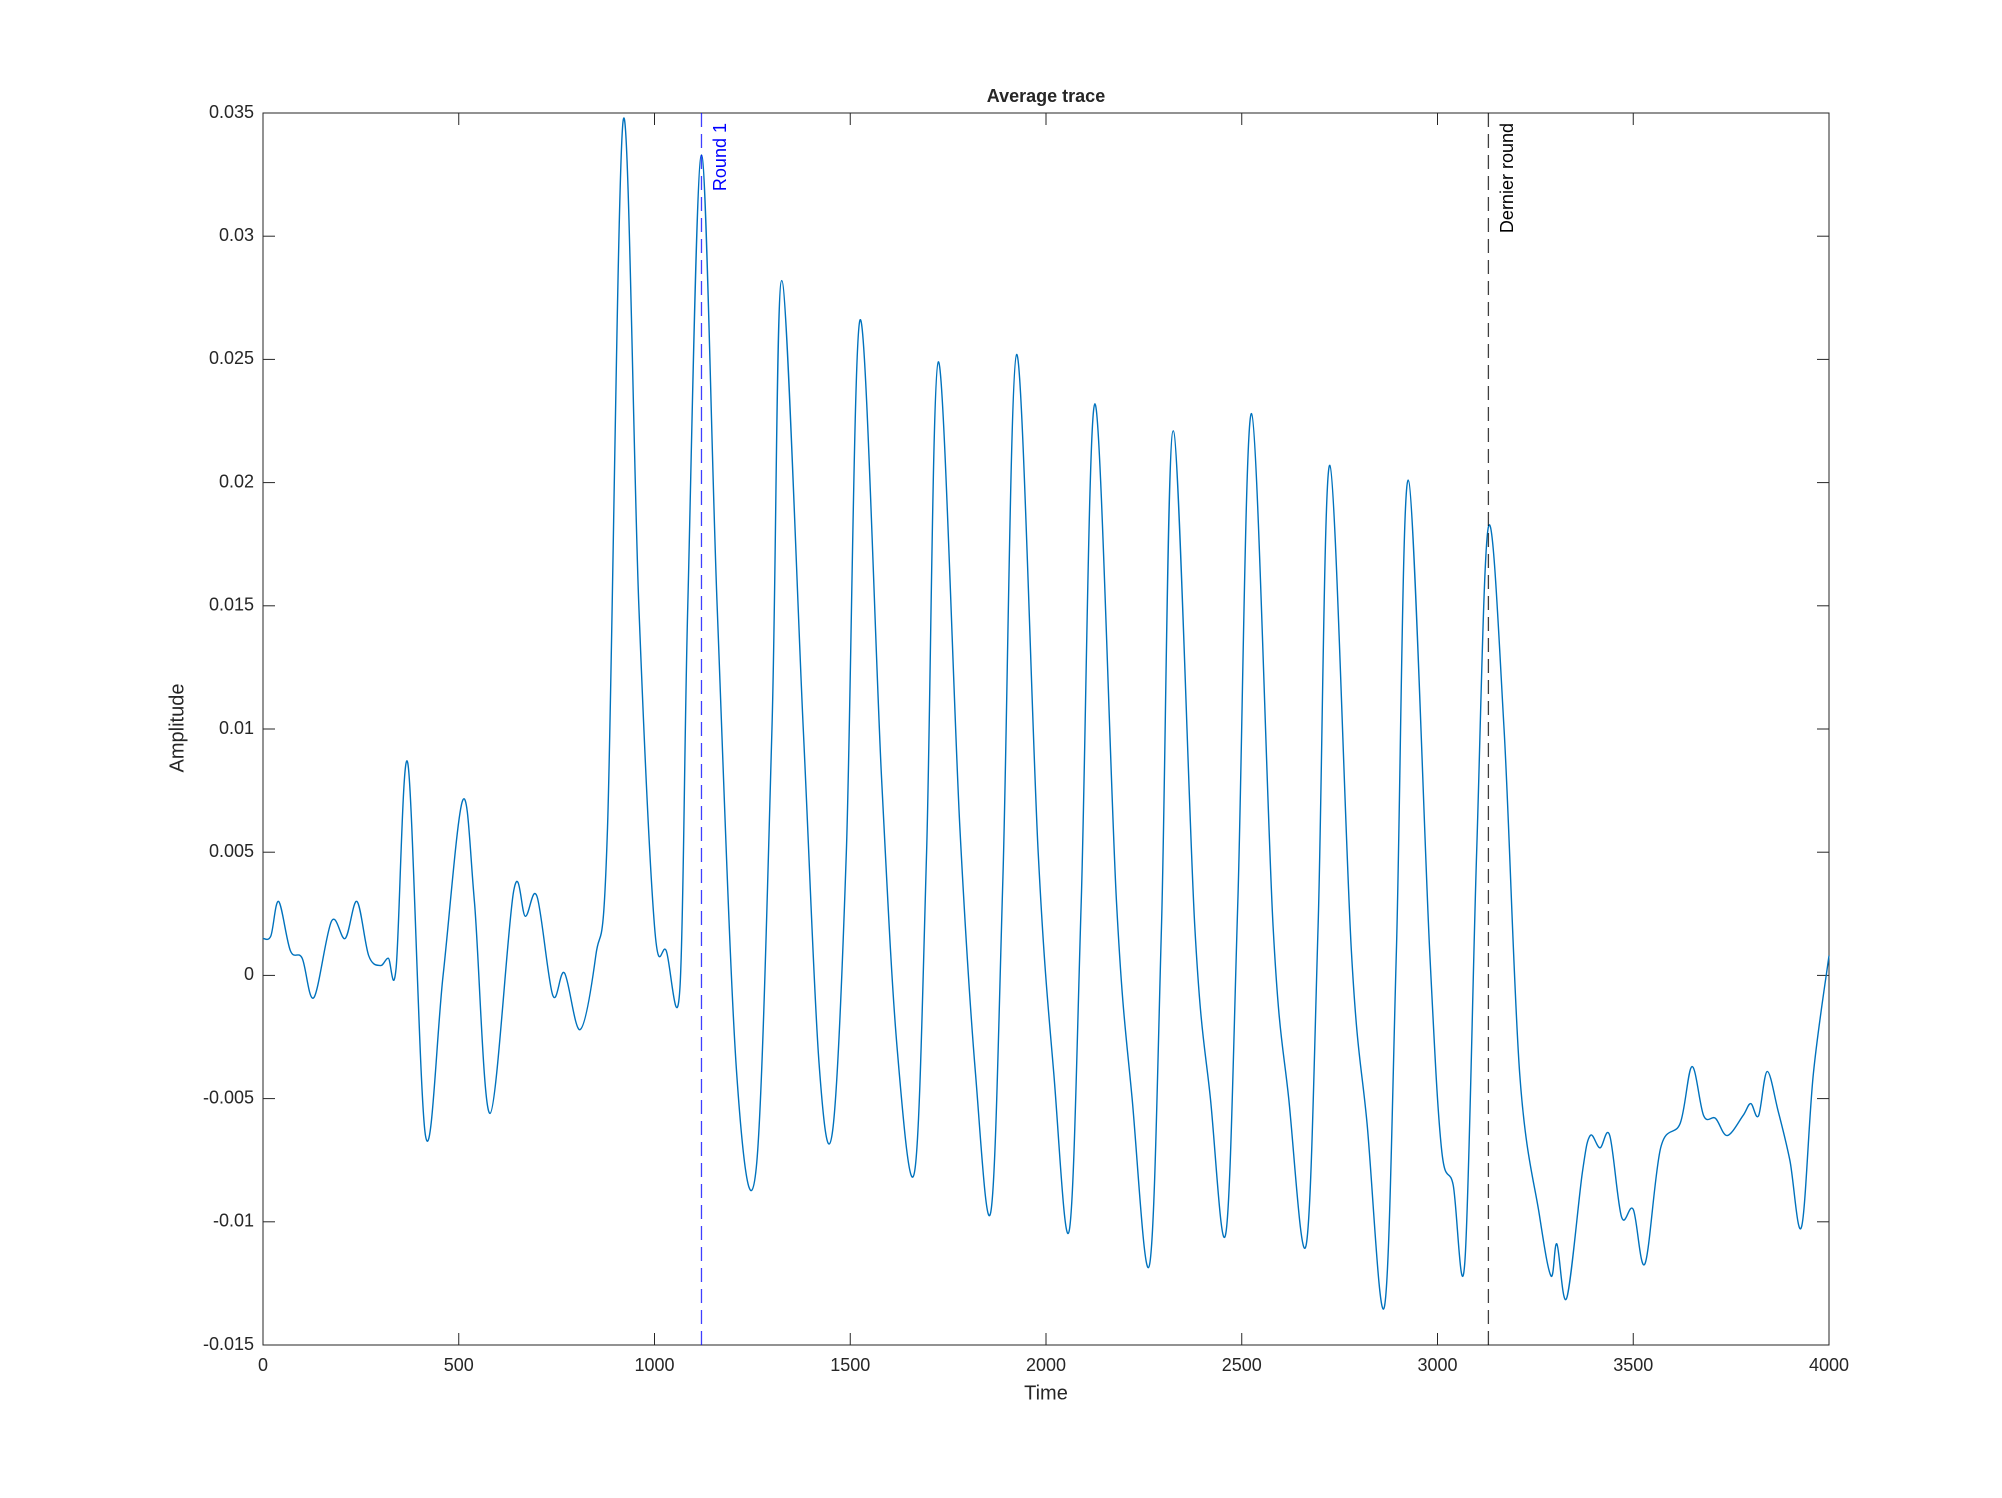  What do you see at coordinates (1046, 96) in the screenshot?
I see `chart-title: Average trace` at bounding box center [1046, 96].